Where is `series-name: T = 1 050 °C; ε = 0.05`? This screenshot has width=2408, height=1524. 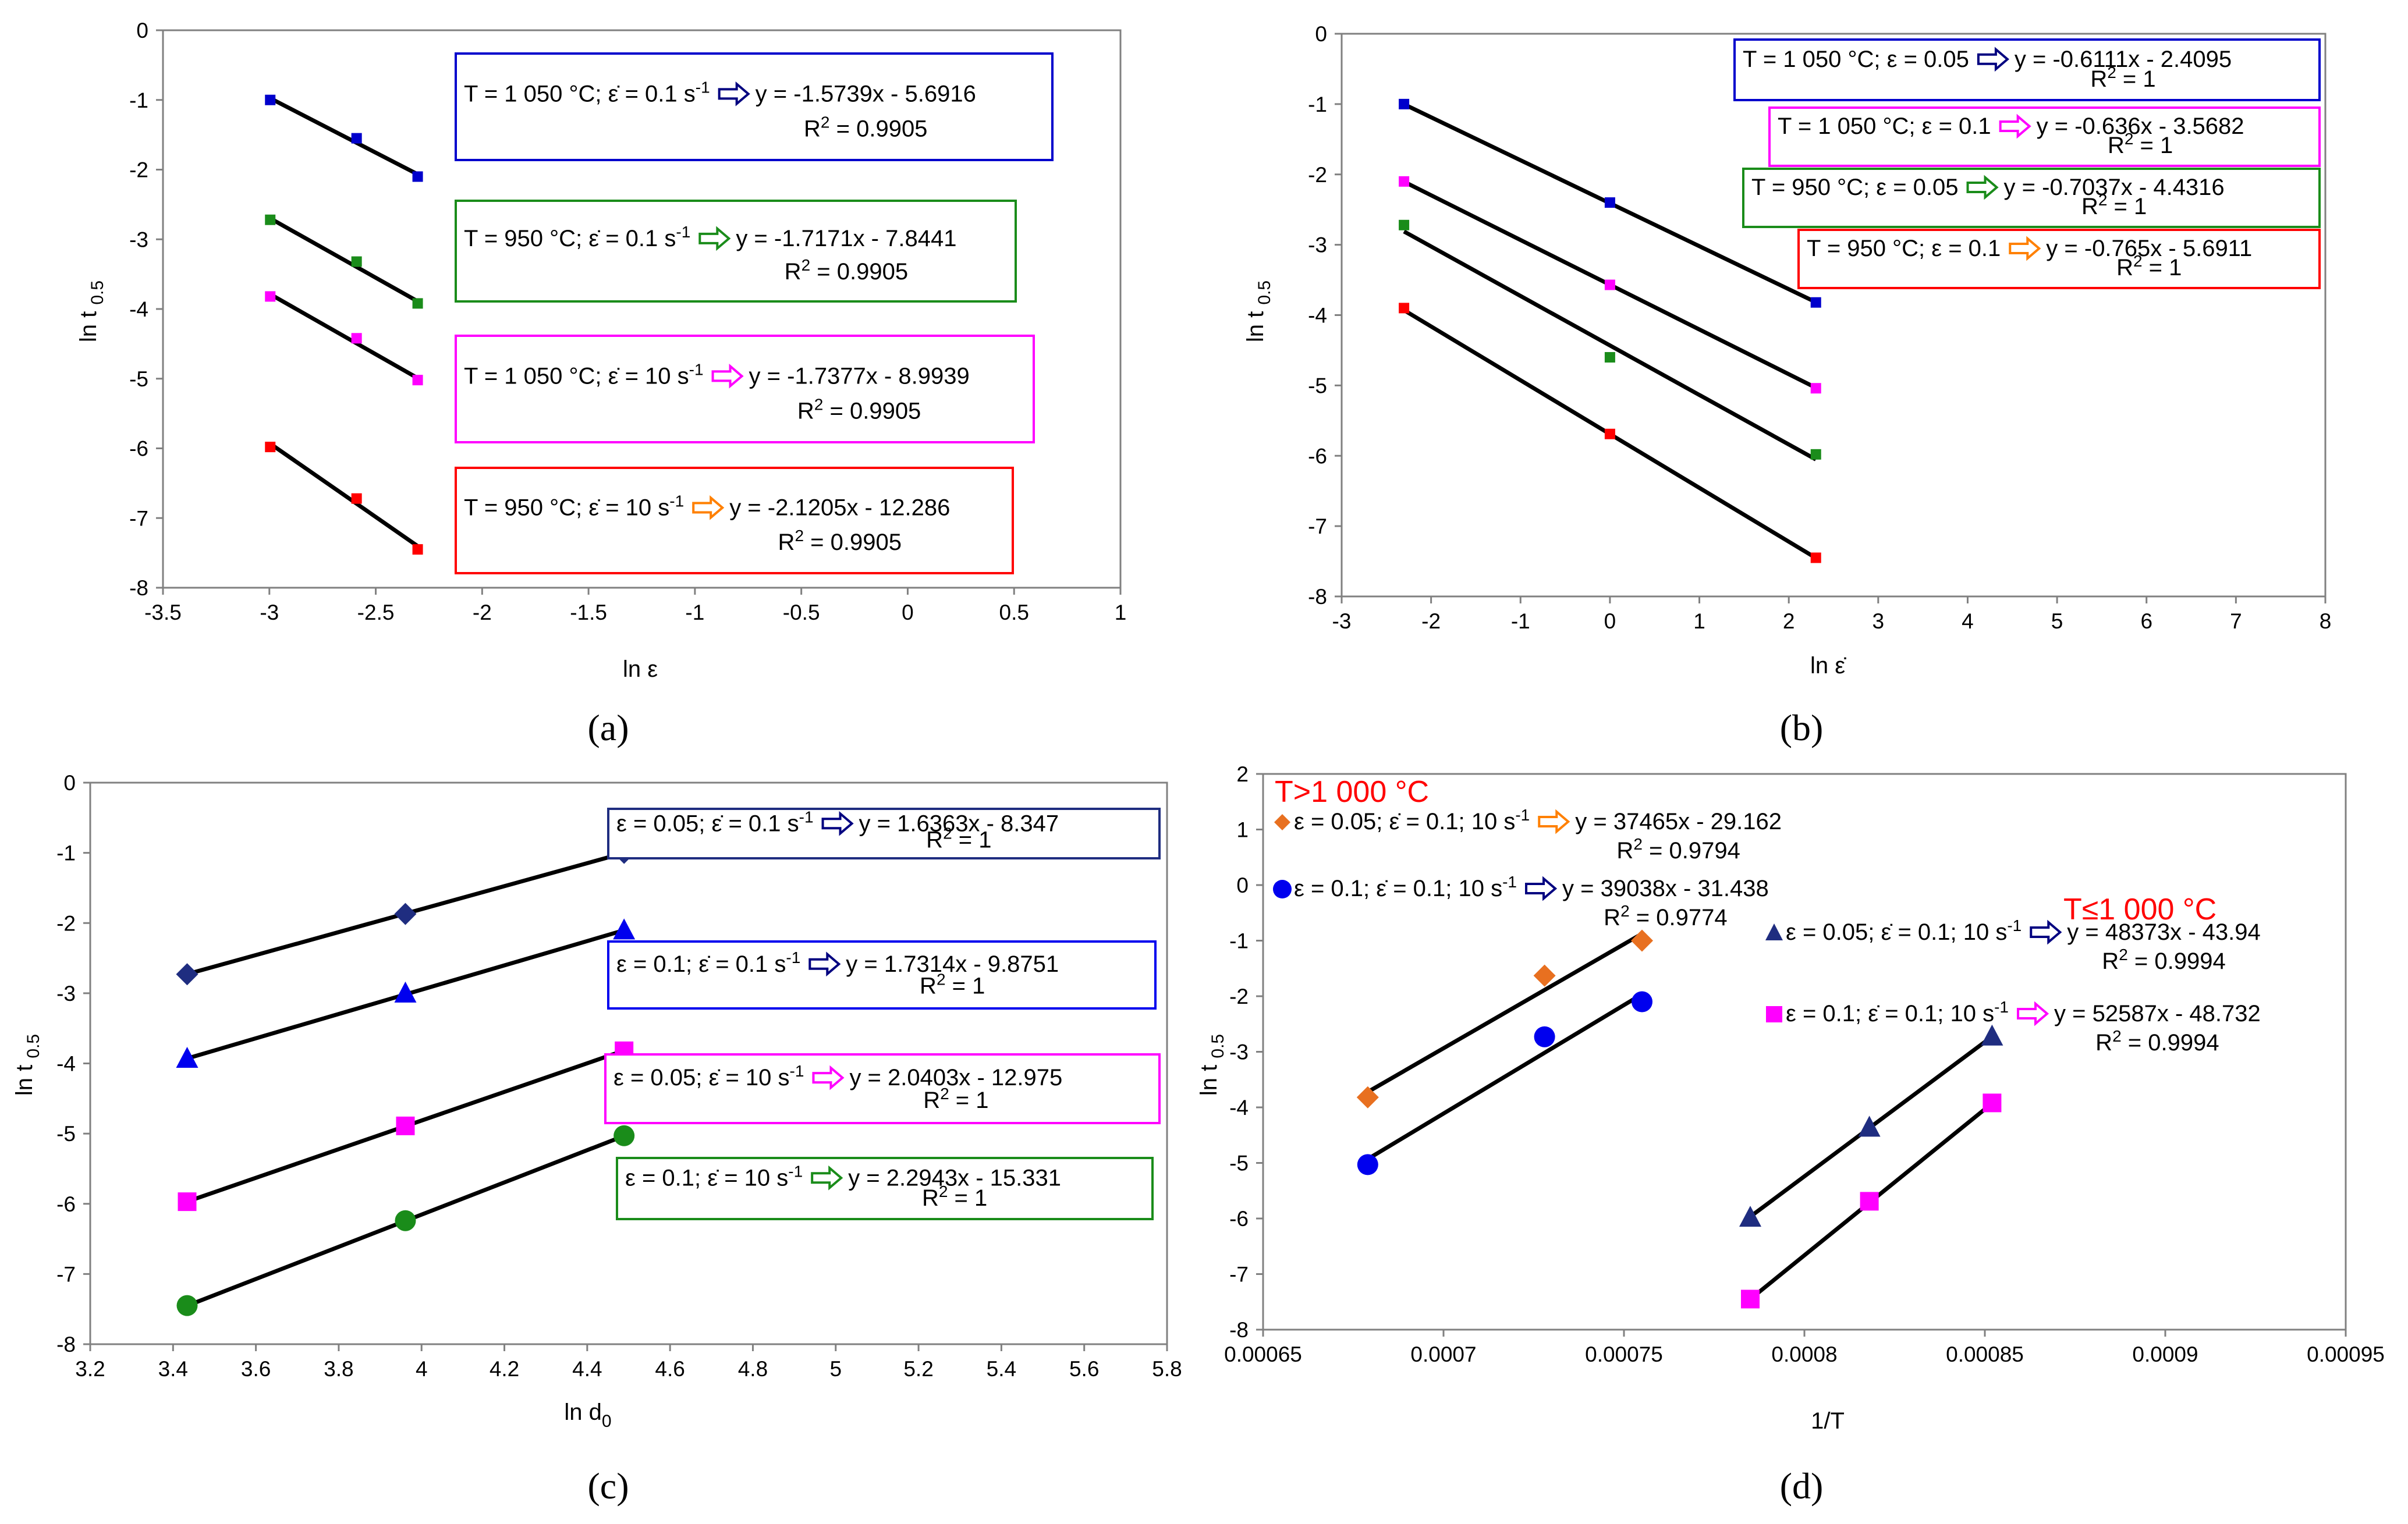 series-name: T = 1 050 °C; ε = 0.05 is located at coordinates (1856, 60).